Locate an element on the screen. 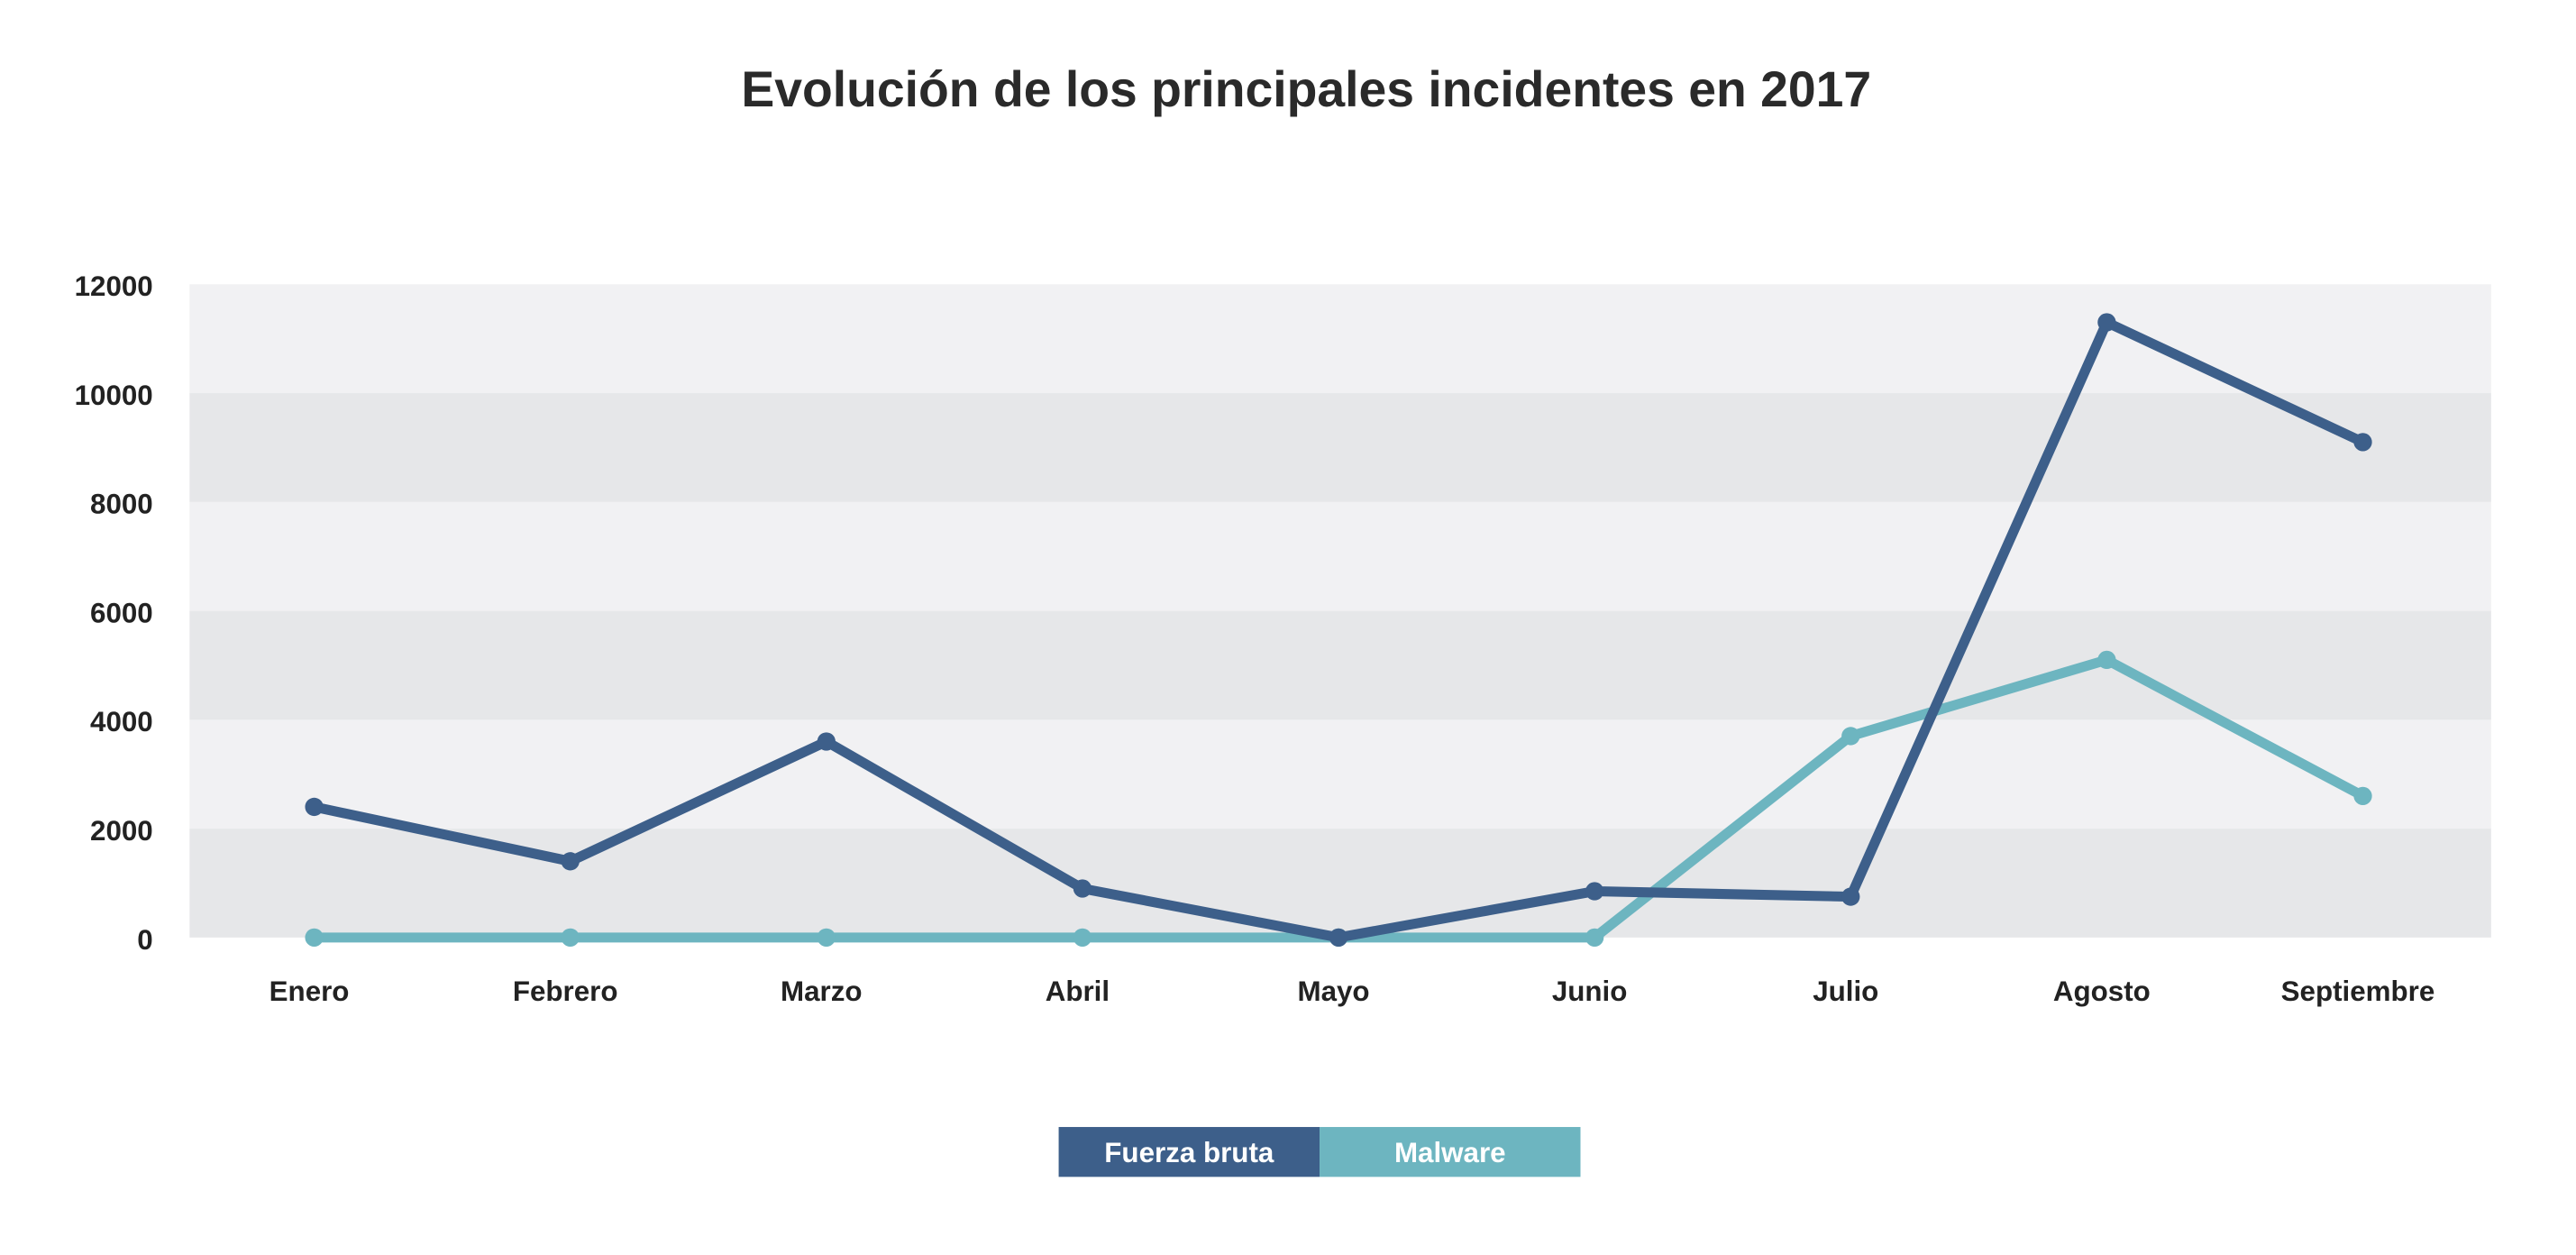  x-tick-label: Junio is located at coordinates (1590, 991).